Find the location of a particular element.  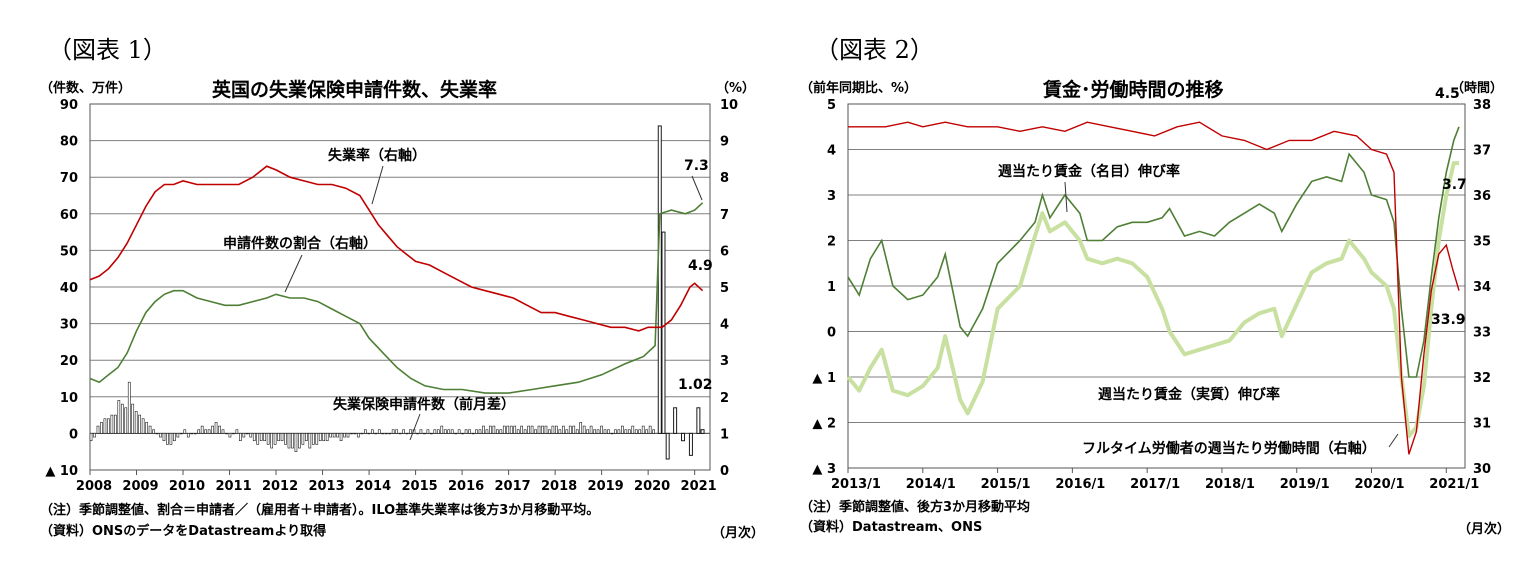

left-axis-unit: （前年同期比、%） is located at coordinates (859, 88).